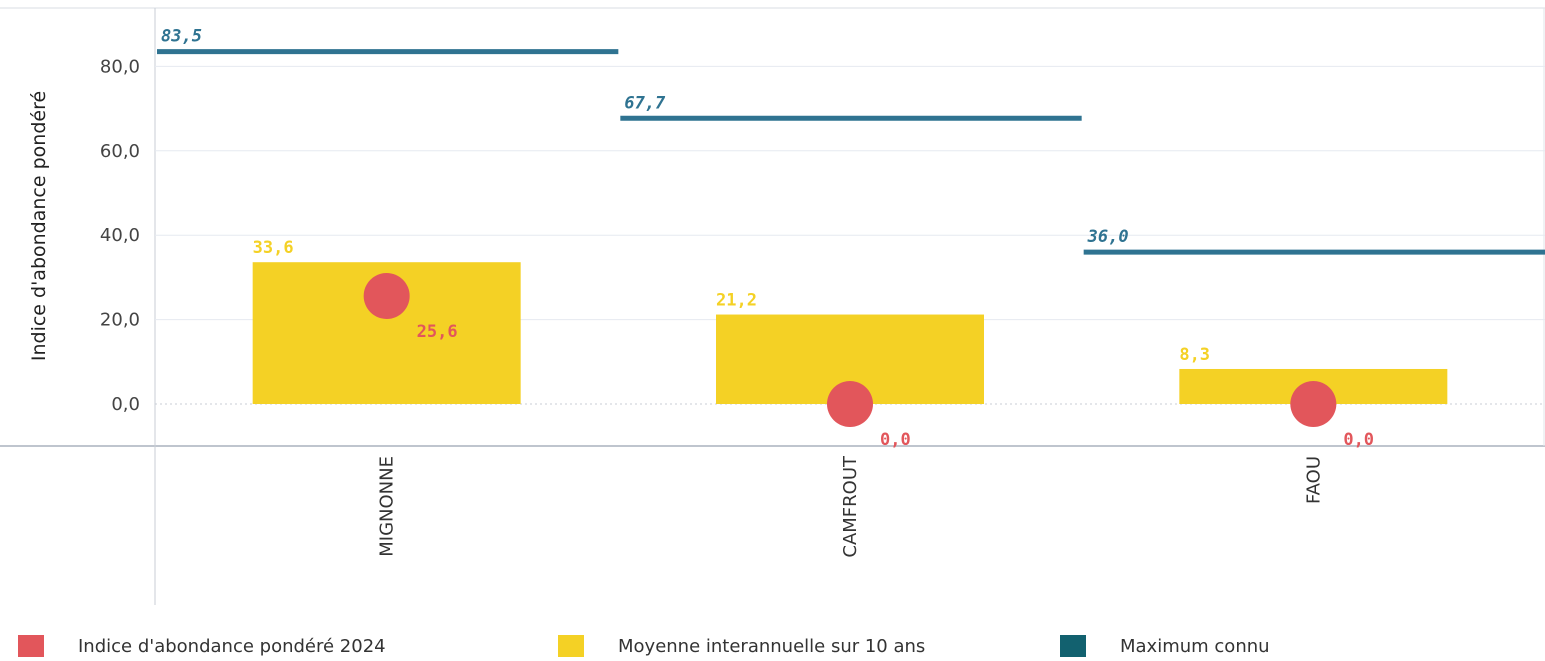  What do you see at coordinates (120, 320) in the screenshot?
I see `y-tick-label: 20,0` at bounding box center [120, 320].